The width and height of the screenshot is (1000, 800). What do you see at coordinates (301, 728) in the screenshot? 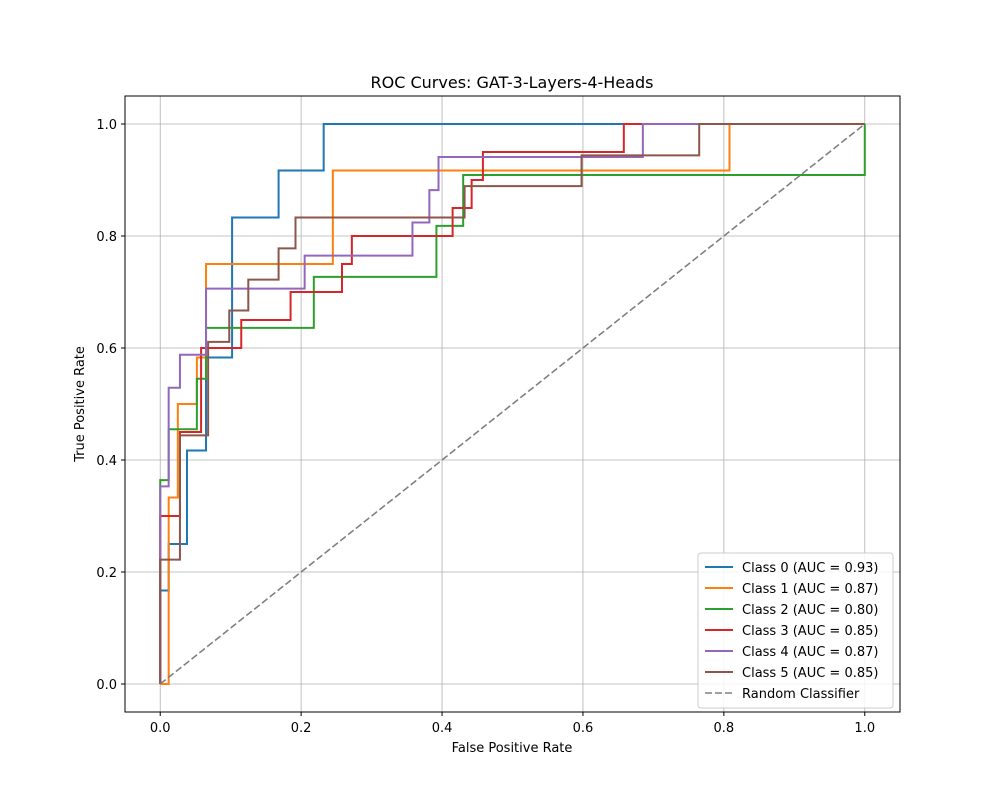
I see `x-tick-label: 0.2` at bounding box center [301, 728].